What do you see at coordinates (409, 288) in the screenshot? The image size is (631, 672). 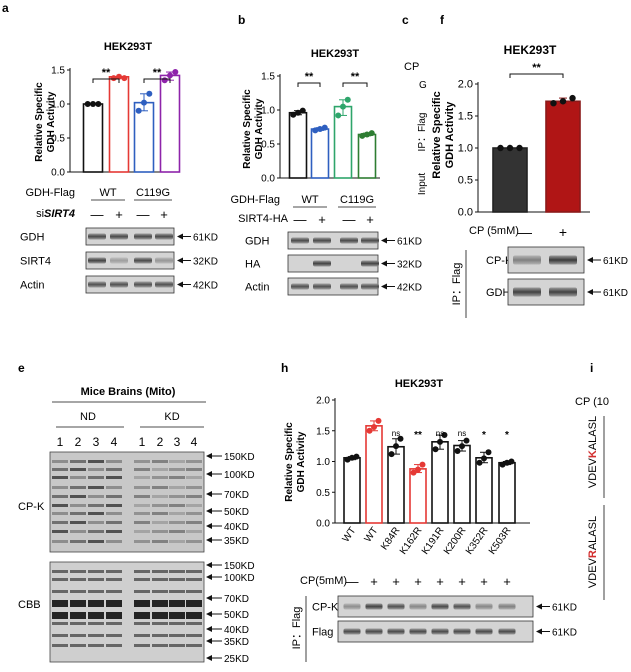 I see `mw-size-label: 42KD` at bounding box center [409, 288].